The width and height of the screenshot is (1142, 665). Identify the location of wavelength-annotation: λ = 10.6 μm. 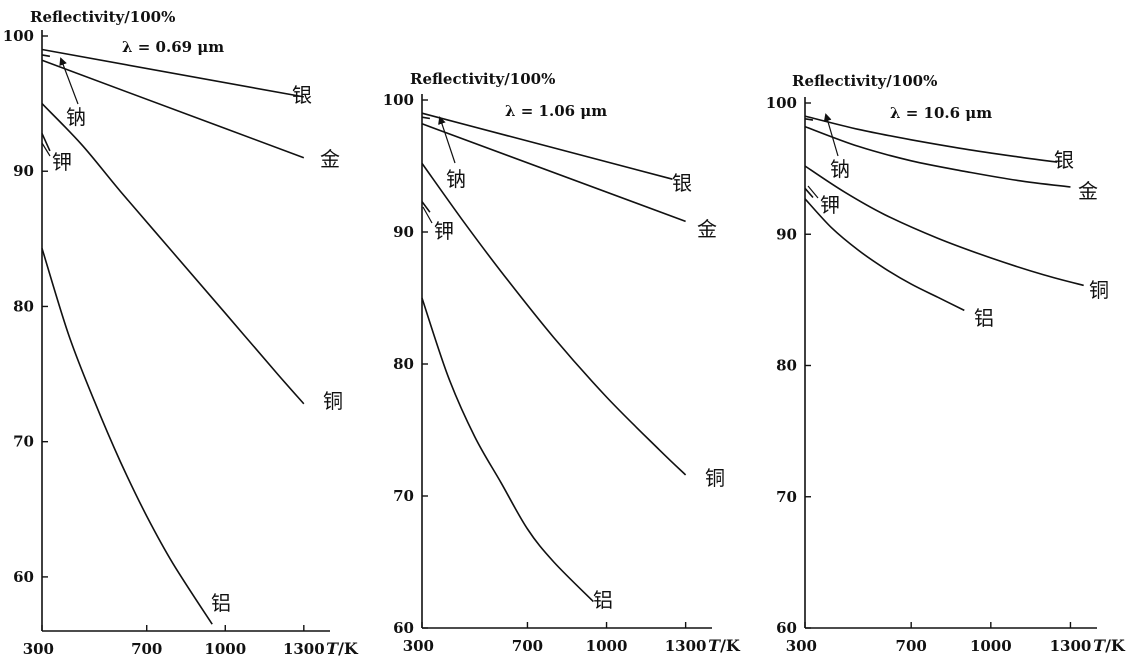
(941, 113).